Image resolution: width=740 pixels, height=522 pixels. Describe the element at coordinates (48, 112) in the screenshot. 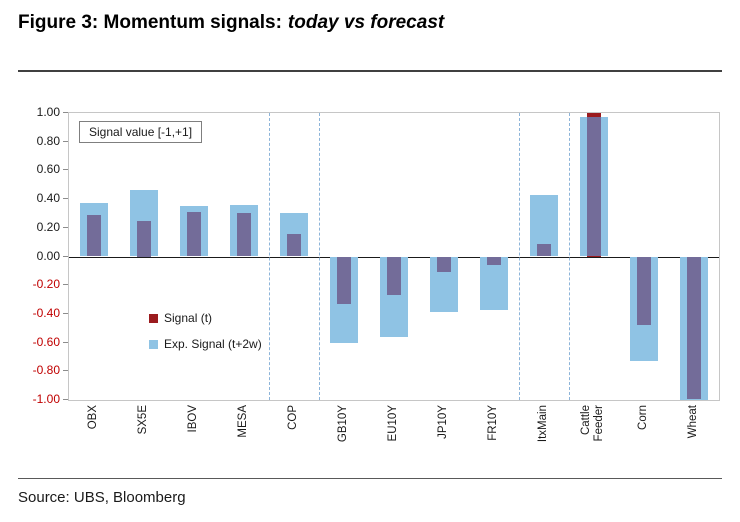

I see `y-tick-label: 1.00` at that location.